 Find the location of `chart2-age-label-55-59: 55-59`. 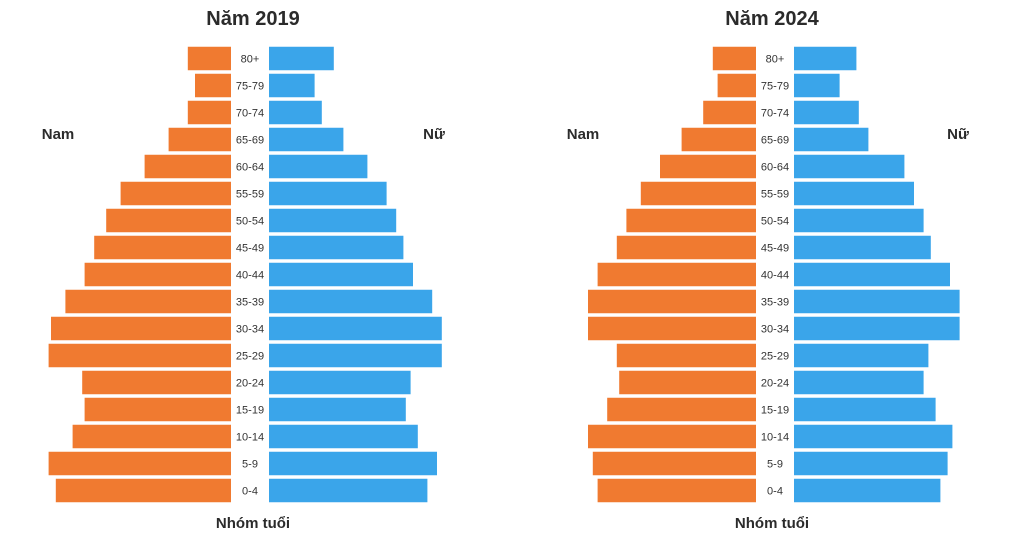

chart2-age-label-55-59: 55-59 is located at coordinates (775, 195).